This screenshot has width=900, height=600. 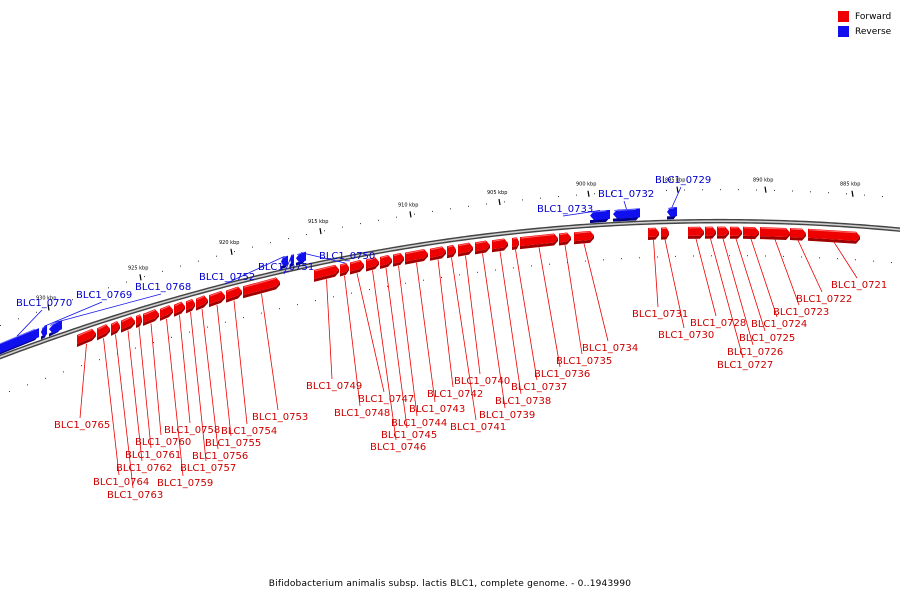 What do you see at coordinates (386, 399) in the screenshot?
I see `gene-label: BLC1_0747` at bounding box center [386, 399].